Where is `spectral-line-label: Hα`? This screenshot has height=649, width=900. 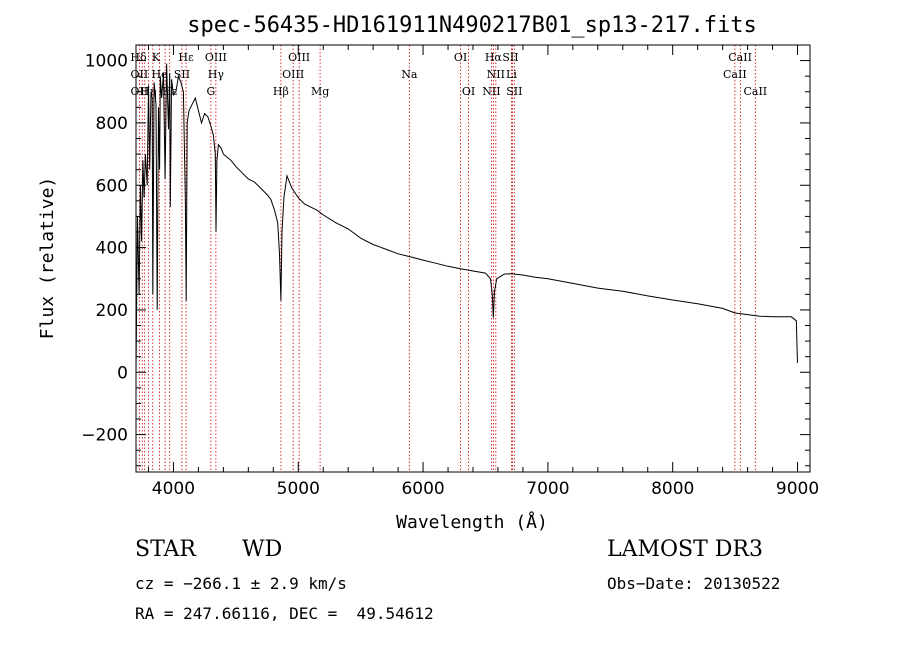
spectral-line-label: Hα is located at coordinates (494, 57).